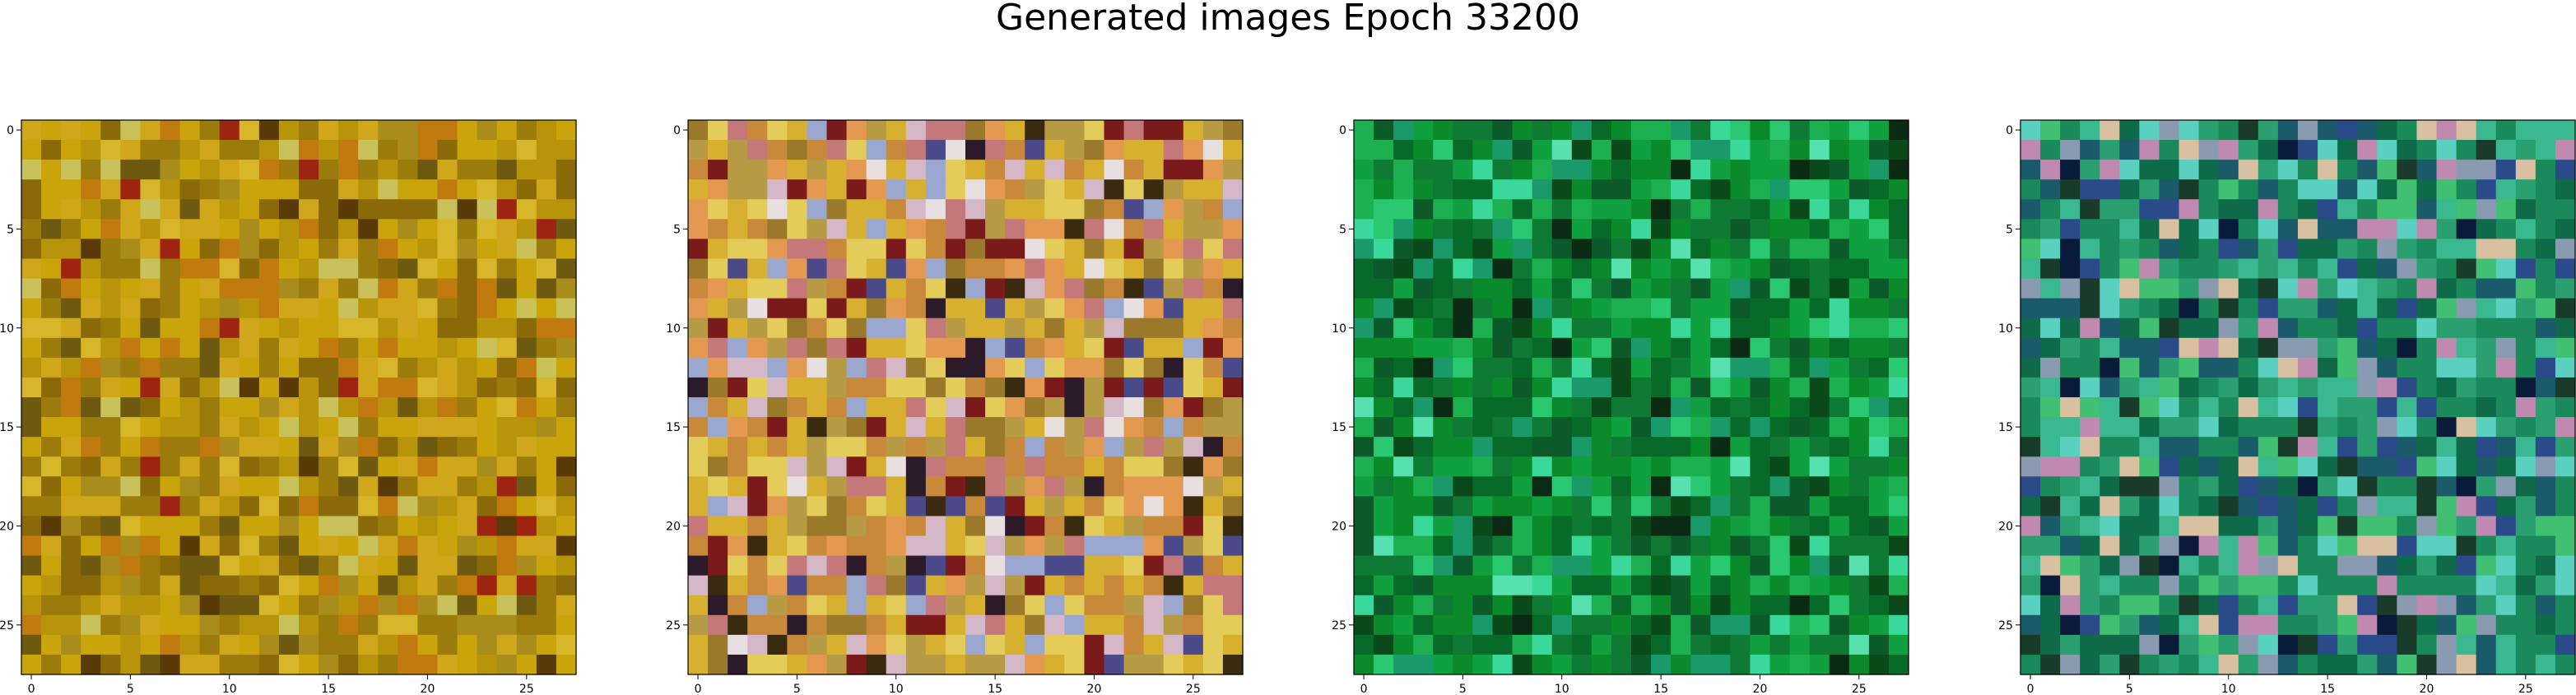  I want to click on x-tick-label: 20, so click(1760, 689).